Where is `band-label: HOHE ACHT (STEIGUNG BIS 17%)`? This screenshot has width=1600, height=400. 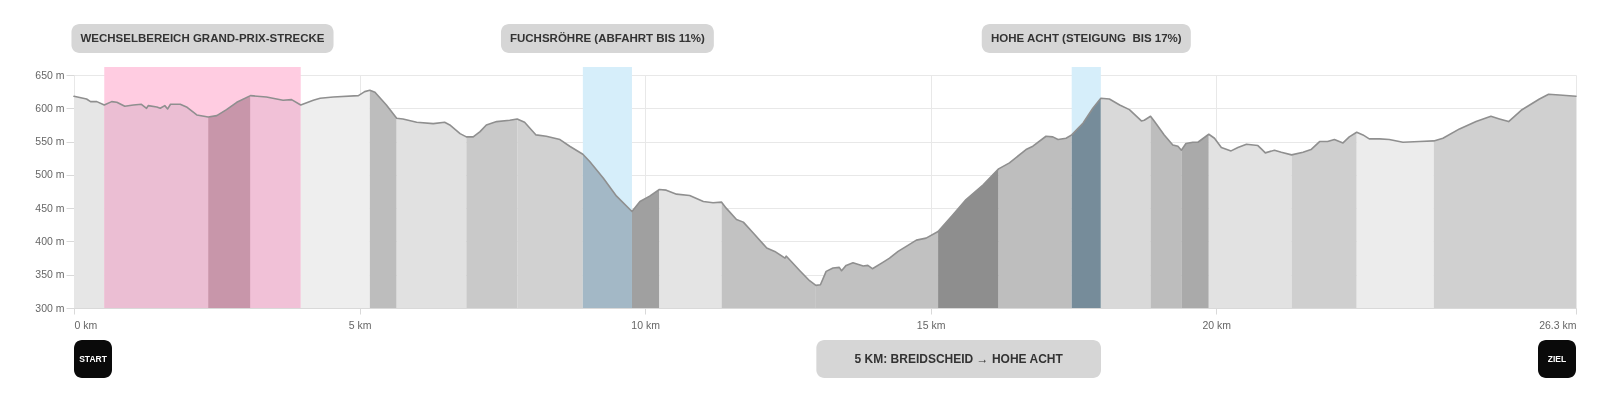 band-label: HOHE ACHT (STEIGUNG BIS 17%) is located at coordinates (1086, 38).